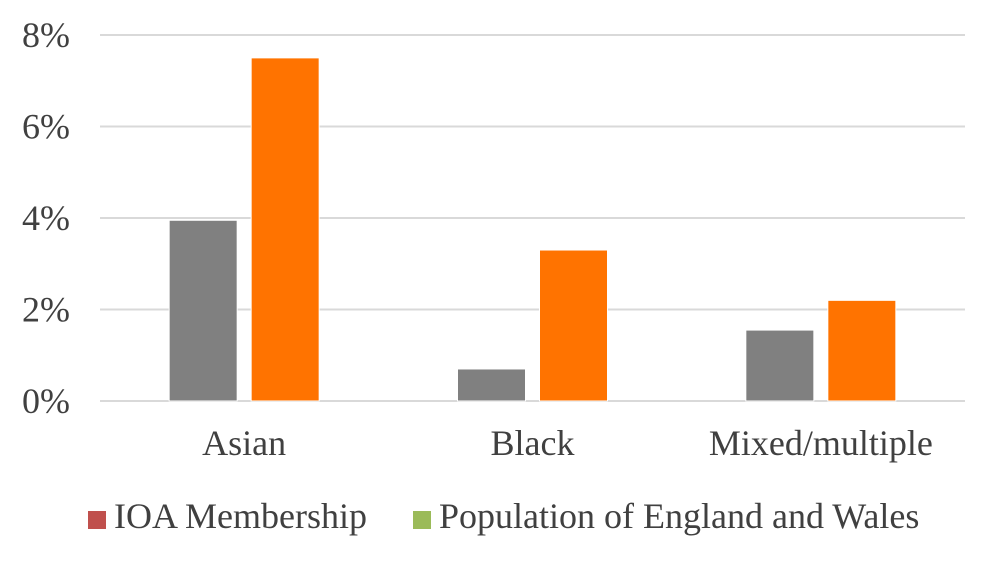  Describe the element at coordinates (679, 516) in the screenshot. I see `legend-label: Population of England and Wales` at that location.